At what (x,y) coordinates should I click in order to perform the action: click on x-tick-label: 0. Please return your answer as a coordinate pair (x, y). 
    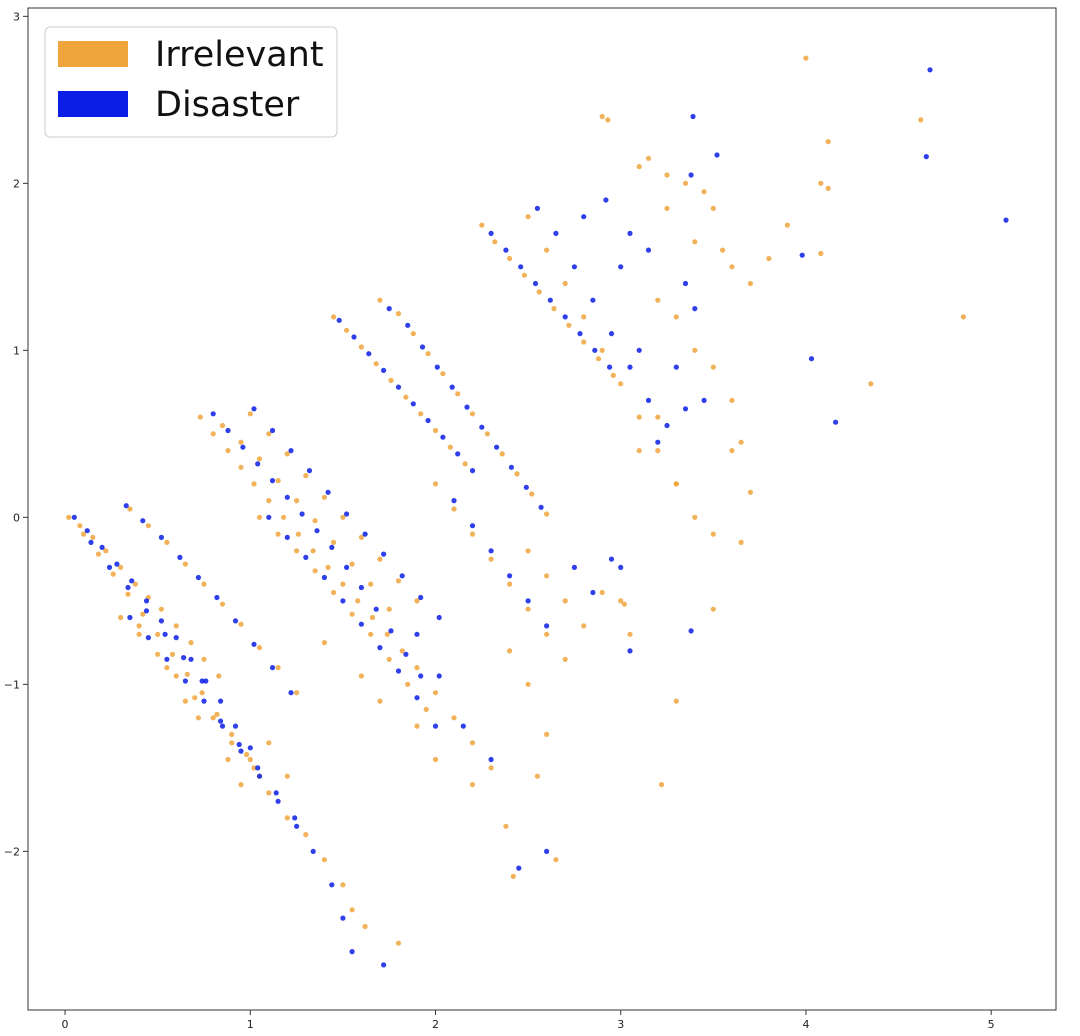
    Looking at the image, I should click on (65, 1024).